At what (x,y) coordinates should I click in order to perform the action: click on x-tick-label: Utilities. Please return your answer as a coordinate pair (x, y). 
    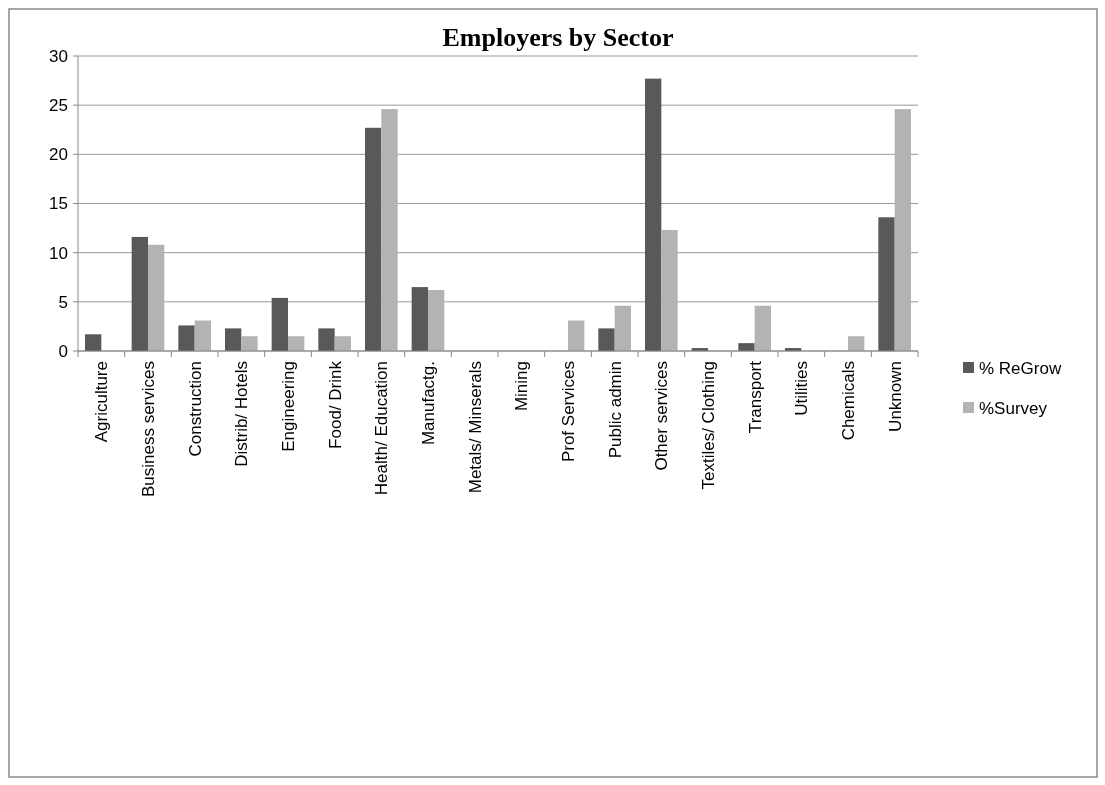
    Looking at the image, I should click on (802, 388).